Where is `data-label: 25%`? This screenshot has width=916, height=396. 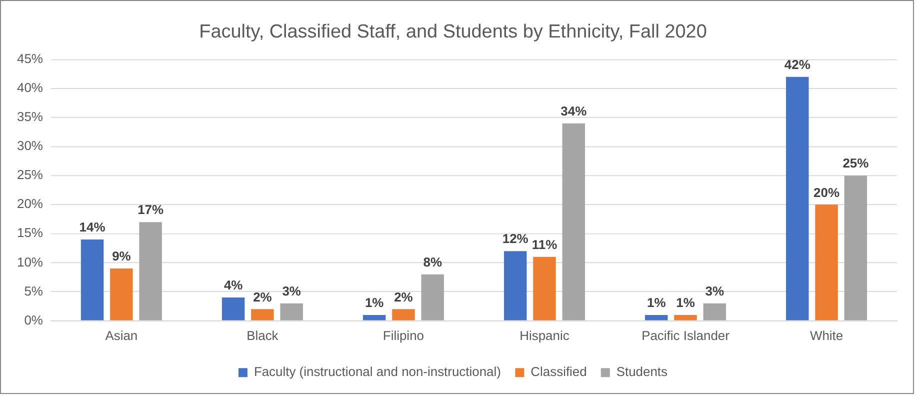
data-label: 25% is located at coordinates (856, 163).